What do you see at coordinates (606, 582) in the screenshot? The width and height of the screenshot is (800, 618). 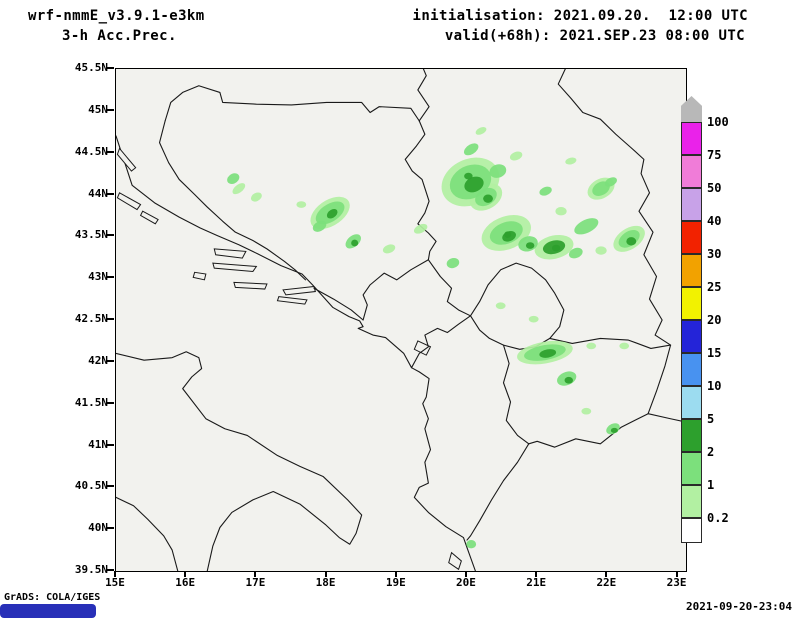 I see `lon-tick-label: 22E` at bounding box center [606, 582].